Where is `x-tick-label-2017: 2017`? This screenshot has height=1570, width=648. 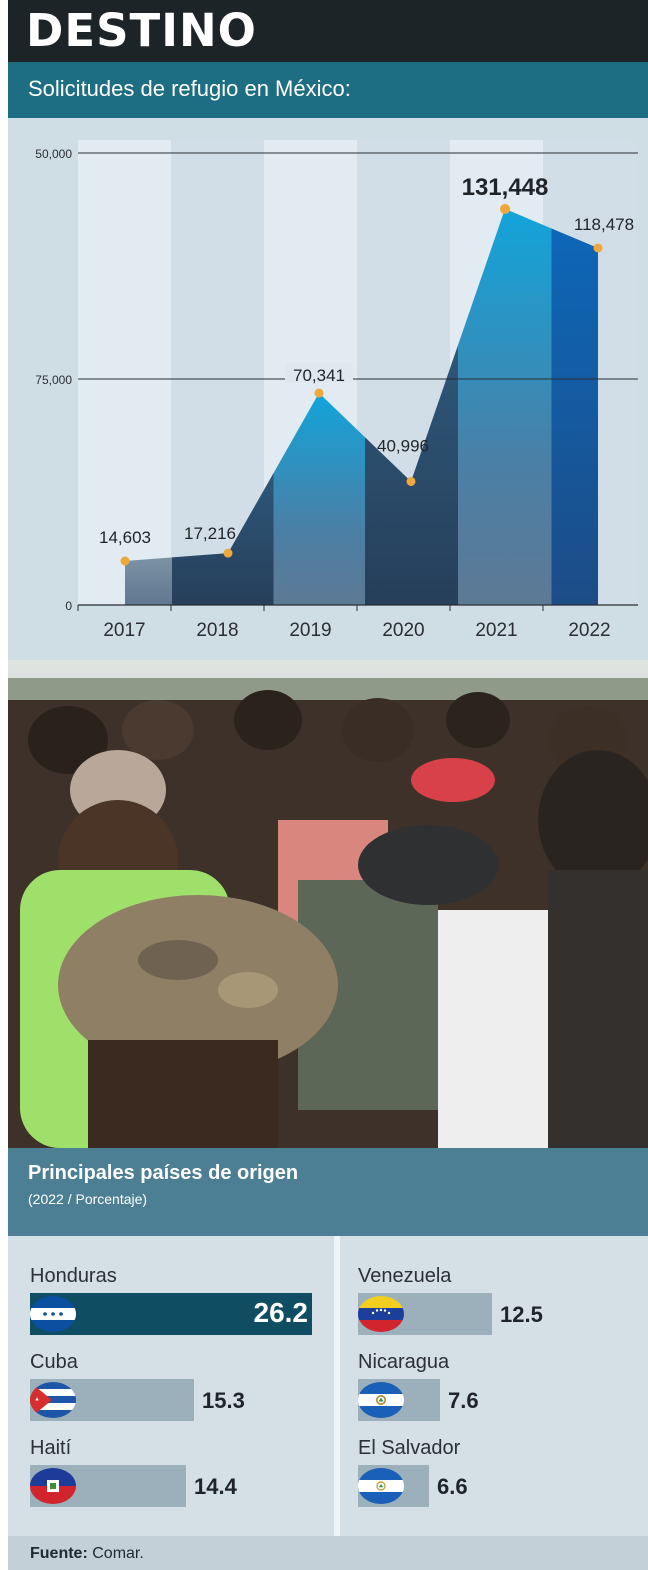
x-tick-label-2017: 2017 is located at coordinates (124, 630).